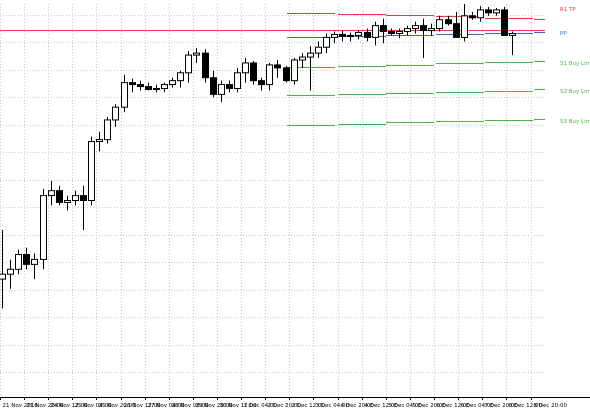 The image size is (590, 410). I want to click on x-tick-label: 8 Dec 12:00, so click(526, 406).